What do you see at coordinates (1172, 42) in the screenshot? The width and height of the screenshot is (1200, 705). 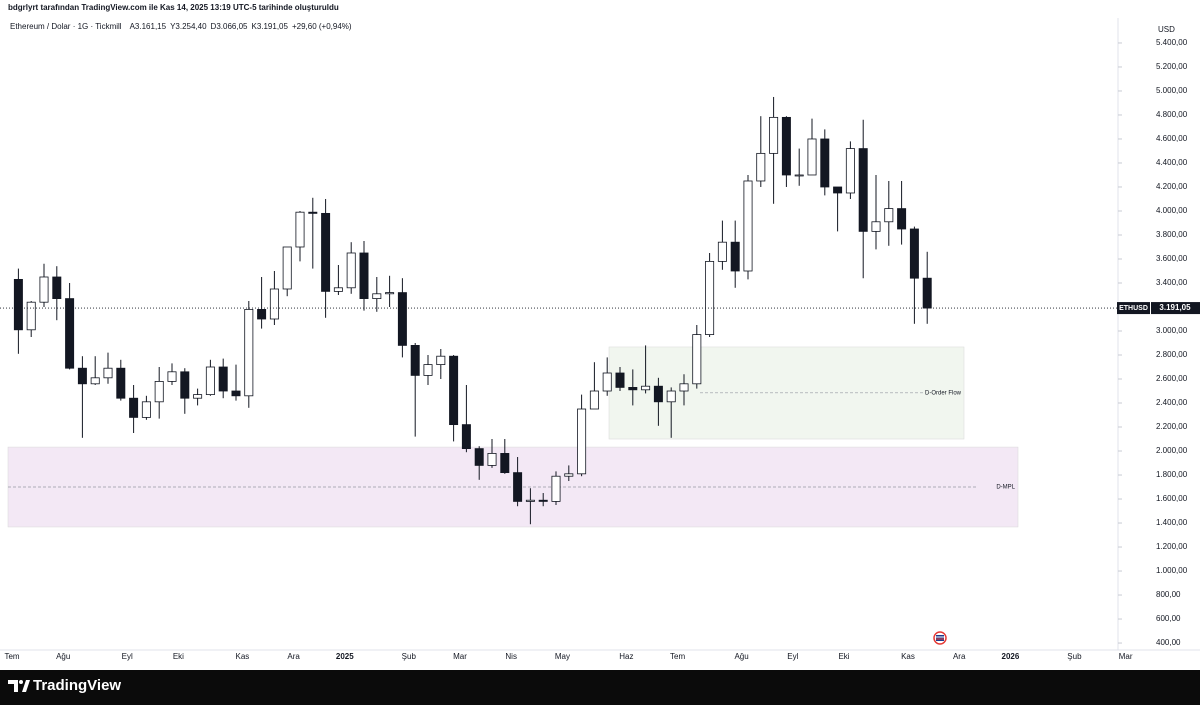 I see `y-tick-label: 5.400,00` at bounding box center [1172, 42].